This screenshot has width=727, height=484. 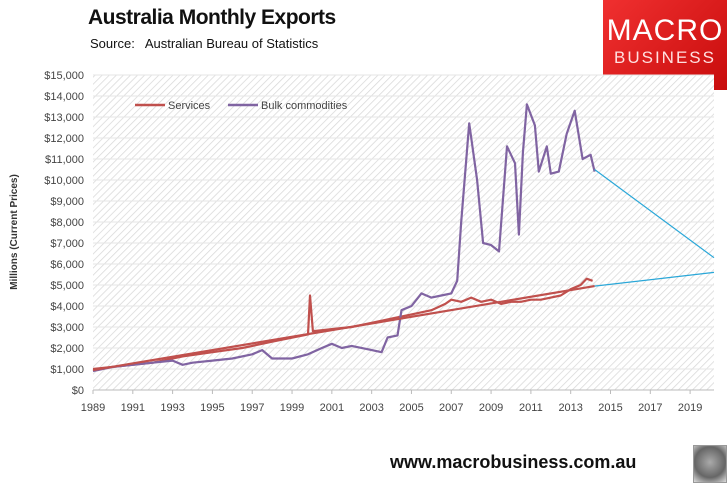 What do you see at coordinates (231, 43) in the screenshot?
I see `source-text: Australian Bureau of Statistics` at bounding box center [231, 43].